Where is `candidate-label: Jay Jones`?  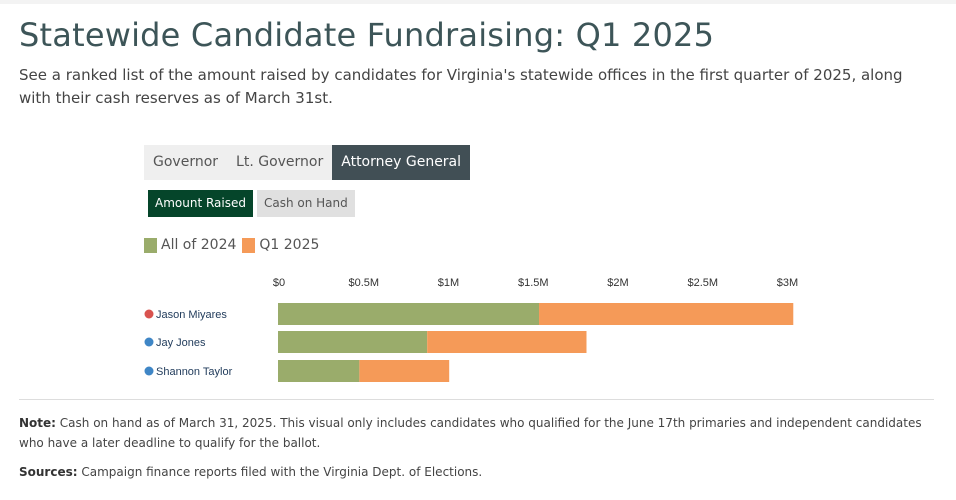 candidate-label: Jay Jones is located at coordinates (181, 343).